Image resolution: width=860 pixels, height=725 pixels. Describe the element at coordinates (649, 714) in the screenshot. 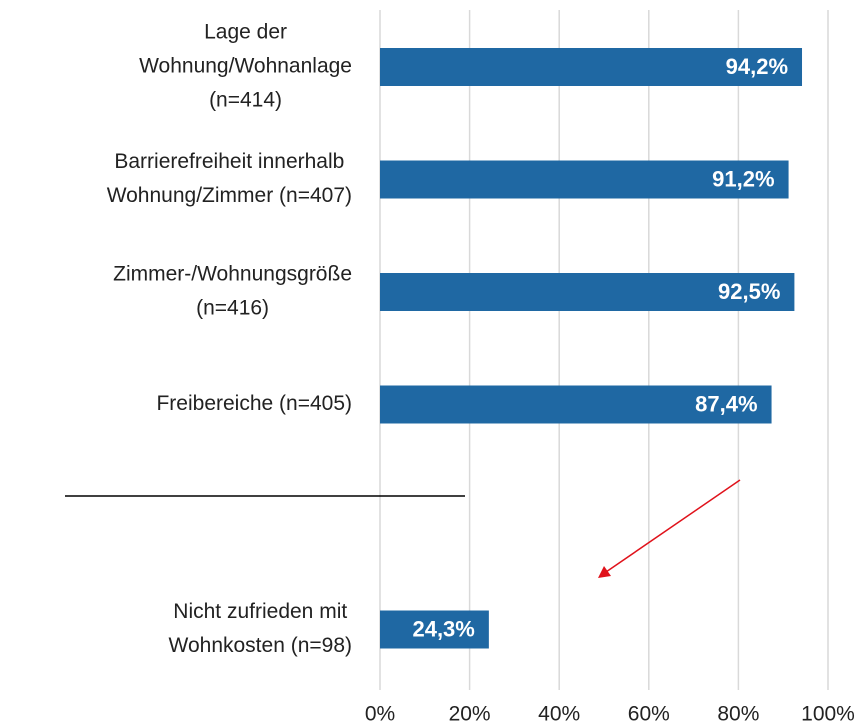

I see `x-tick-label: 60%` at that location.